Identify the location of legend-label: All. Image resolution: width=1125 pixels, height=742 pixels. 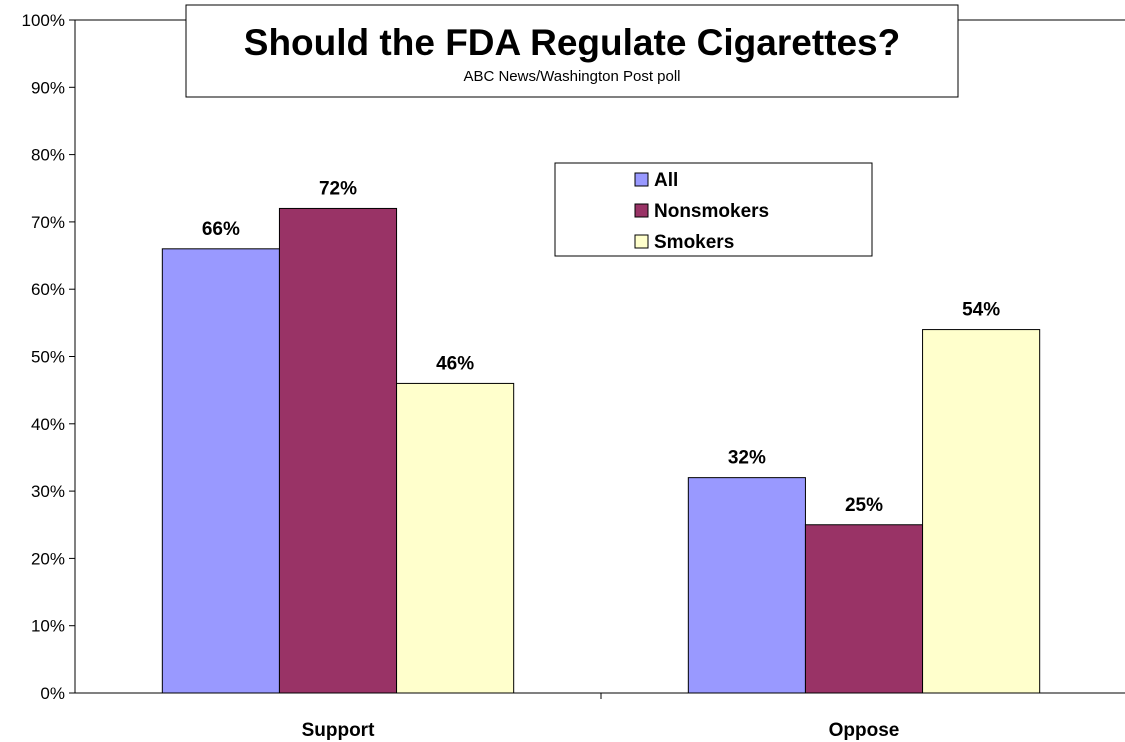
(666, 180).